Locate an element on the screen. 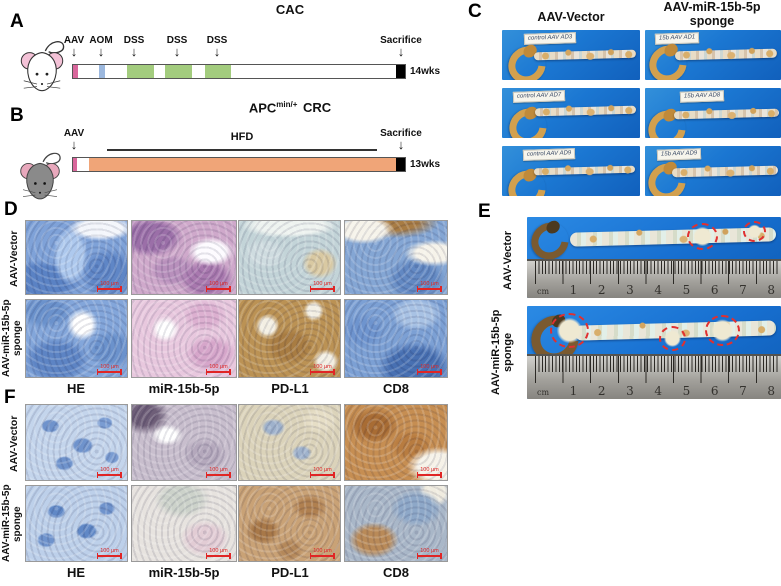 The width and height of the screenshot is (781, 586). e-row-label-vector: AAV-Vector is located at coordinates (508, 260).